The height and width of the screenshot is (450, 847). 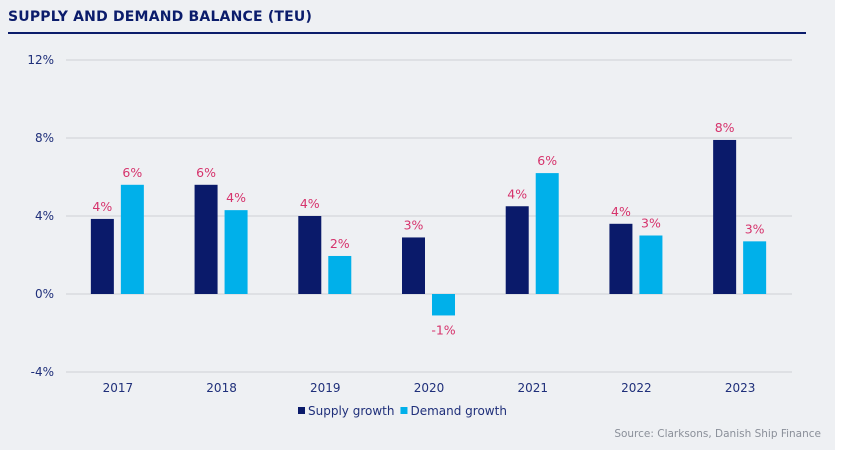 I want to click on x-tick-label: 2023, so click(x=740, y=388).